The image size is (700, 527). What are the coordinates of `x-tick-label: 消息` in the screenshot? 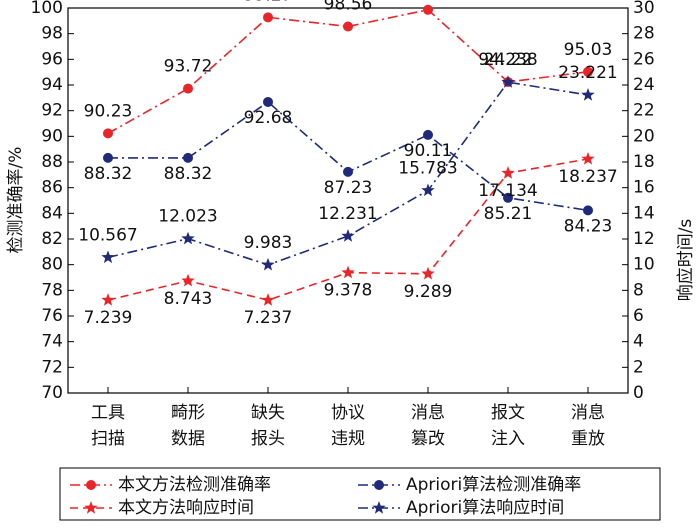 It's located at (588, 413).